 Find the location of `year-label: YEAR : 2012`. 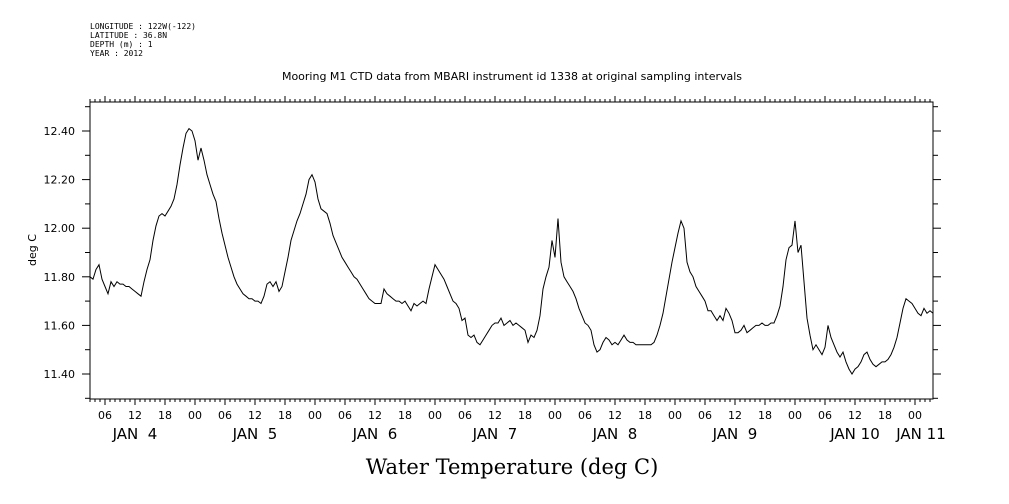

year-label: YEAR : 2012 is located at coordinates (116, 53).